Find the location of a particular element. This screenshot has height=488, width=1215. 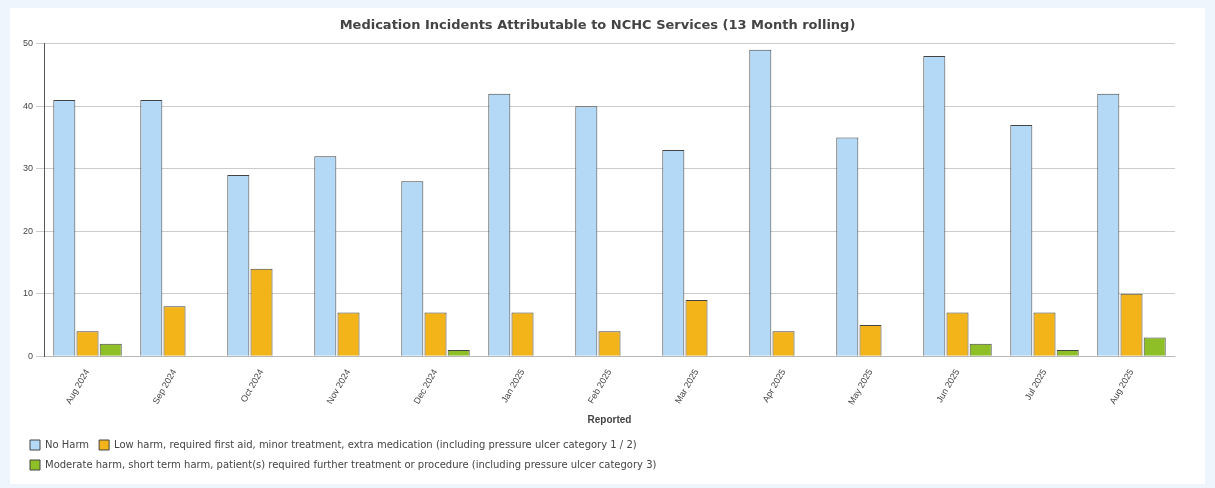

legend-label: No Harm is located at coordinates (67, 444).